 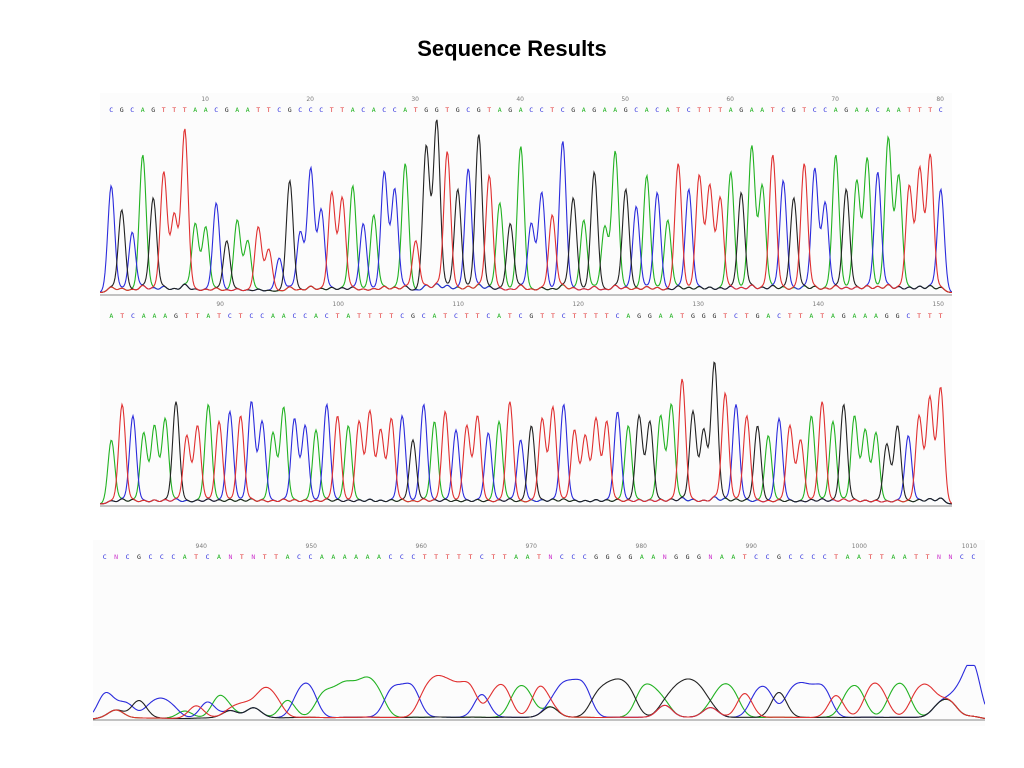 What do you see at coordinates (202, 546) in the screenshot?
I see `position-label: 940` at bounding box center [202, 546].